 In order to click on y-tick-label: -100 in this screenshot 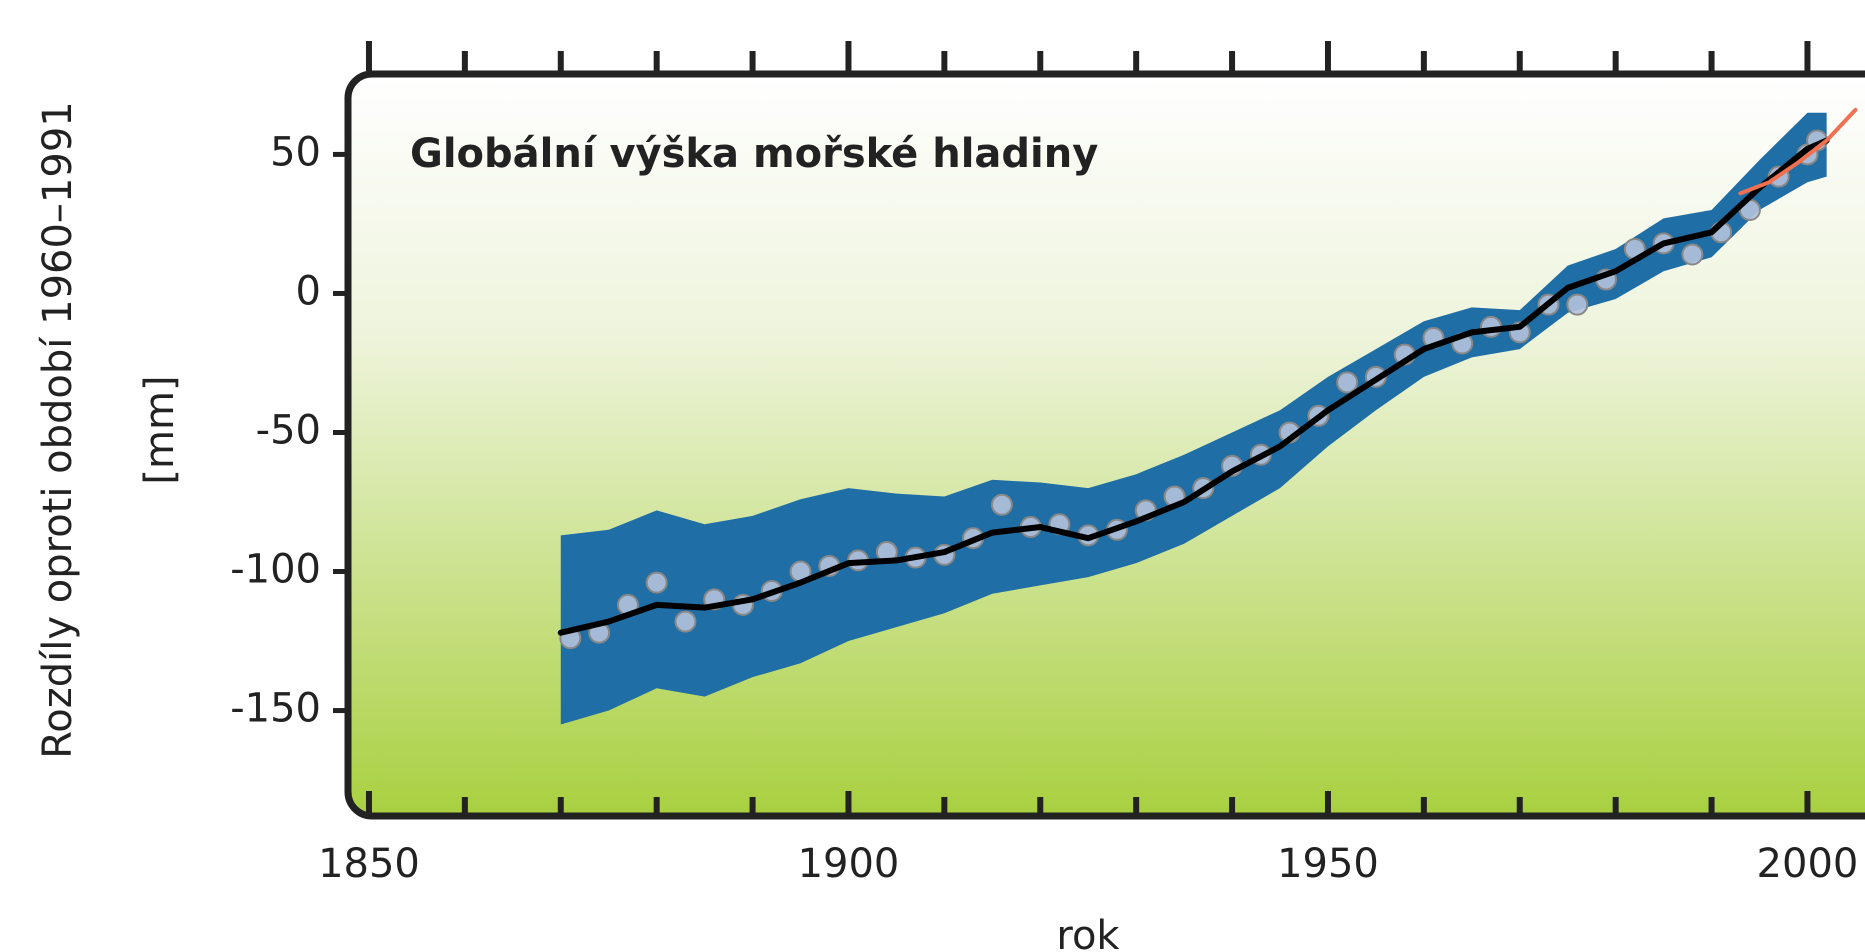, I will do `click(275, 570)`.